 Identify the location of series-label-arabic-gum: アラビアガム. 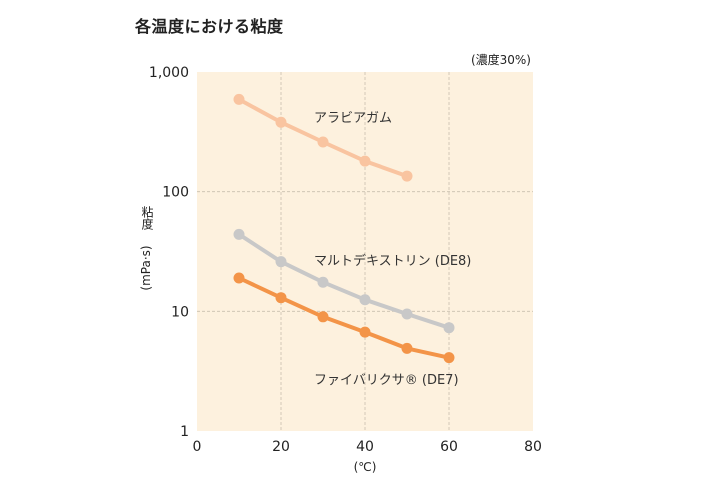
(353, 118).